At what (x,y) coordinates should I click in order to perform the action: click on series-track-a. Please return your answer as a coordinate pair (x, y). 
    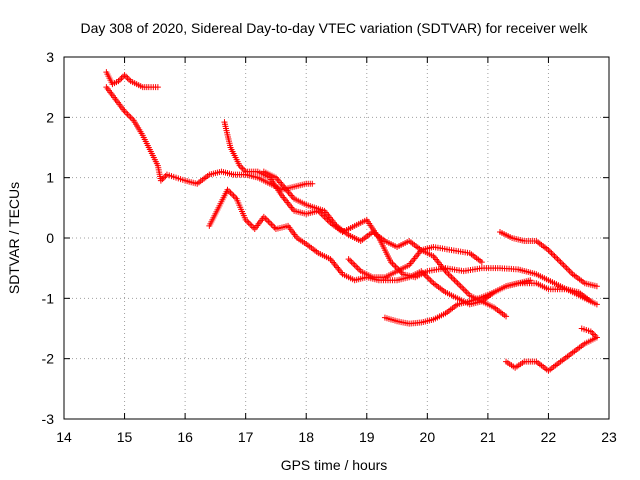
    Looking at the image, I should click on (132, 80).